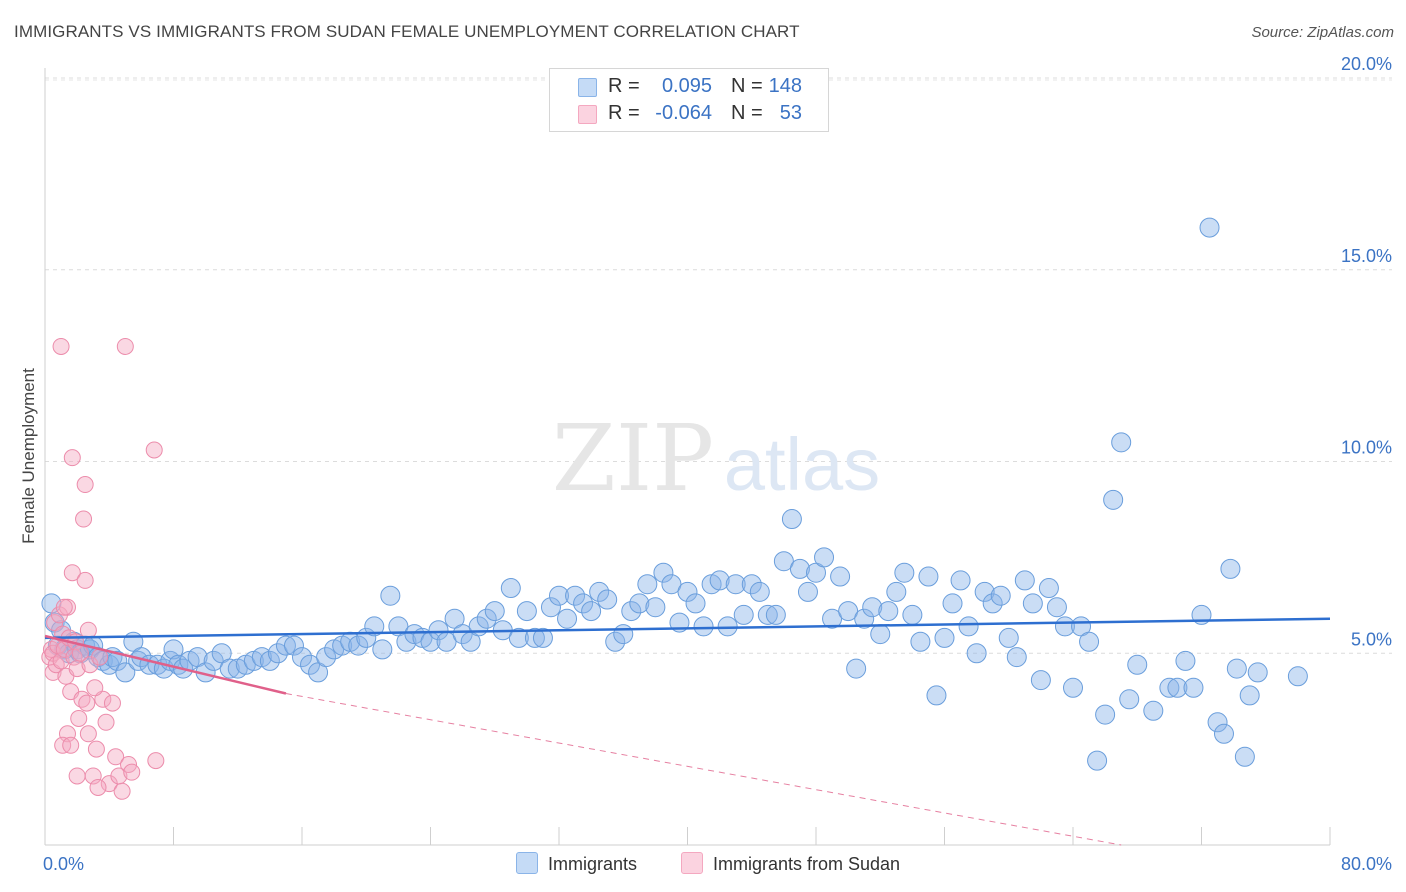 This screenshot has width=1406, height=892. What do you see at coordinates (576, 863) in the screenshot?
I see `series-legend-immigrants: Immigrants` at bounding box center [576, 863].